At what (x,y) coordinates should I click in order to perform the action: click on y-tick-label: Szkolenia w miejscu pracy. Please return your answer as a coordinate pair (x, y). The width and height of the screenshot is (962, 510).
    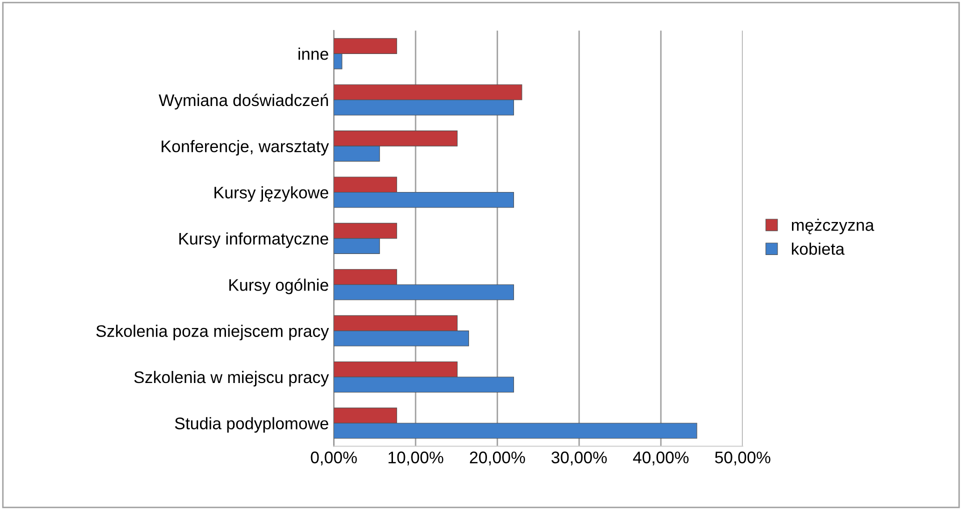
    Looking at the image, I should click on (231, 378).